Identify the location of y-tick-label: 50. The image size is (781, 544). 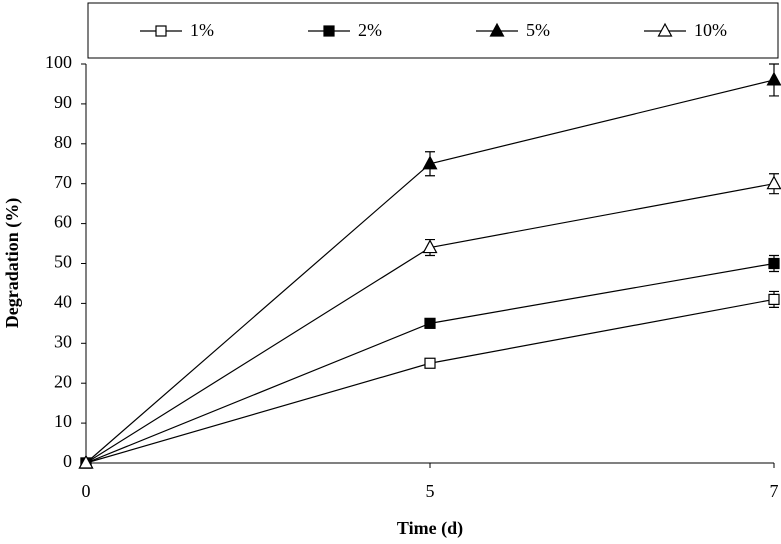
(63, 262).